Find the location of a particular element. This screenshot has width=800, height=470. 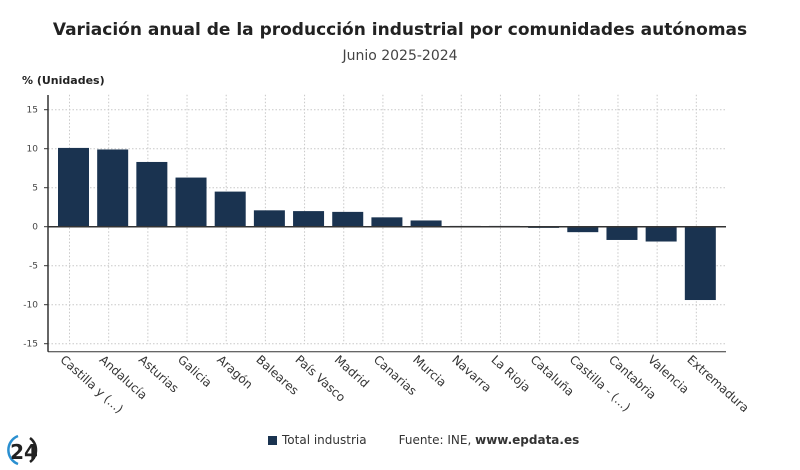

x-tick-label: Navarra is located at coordinates (471, 374).